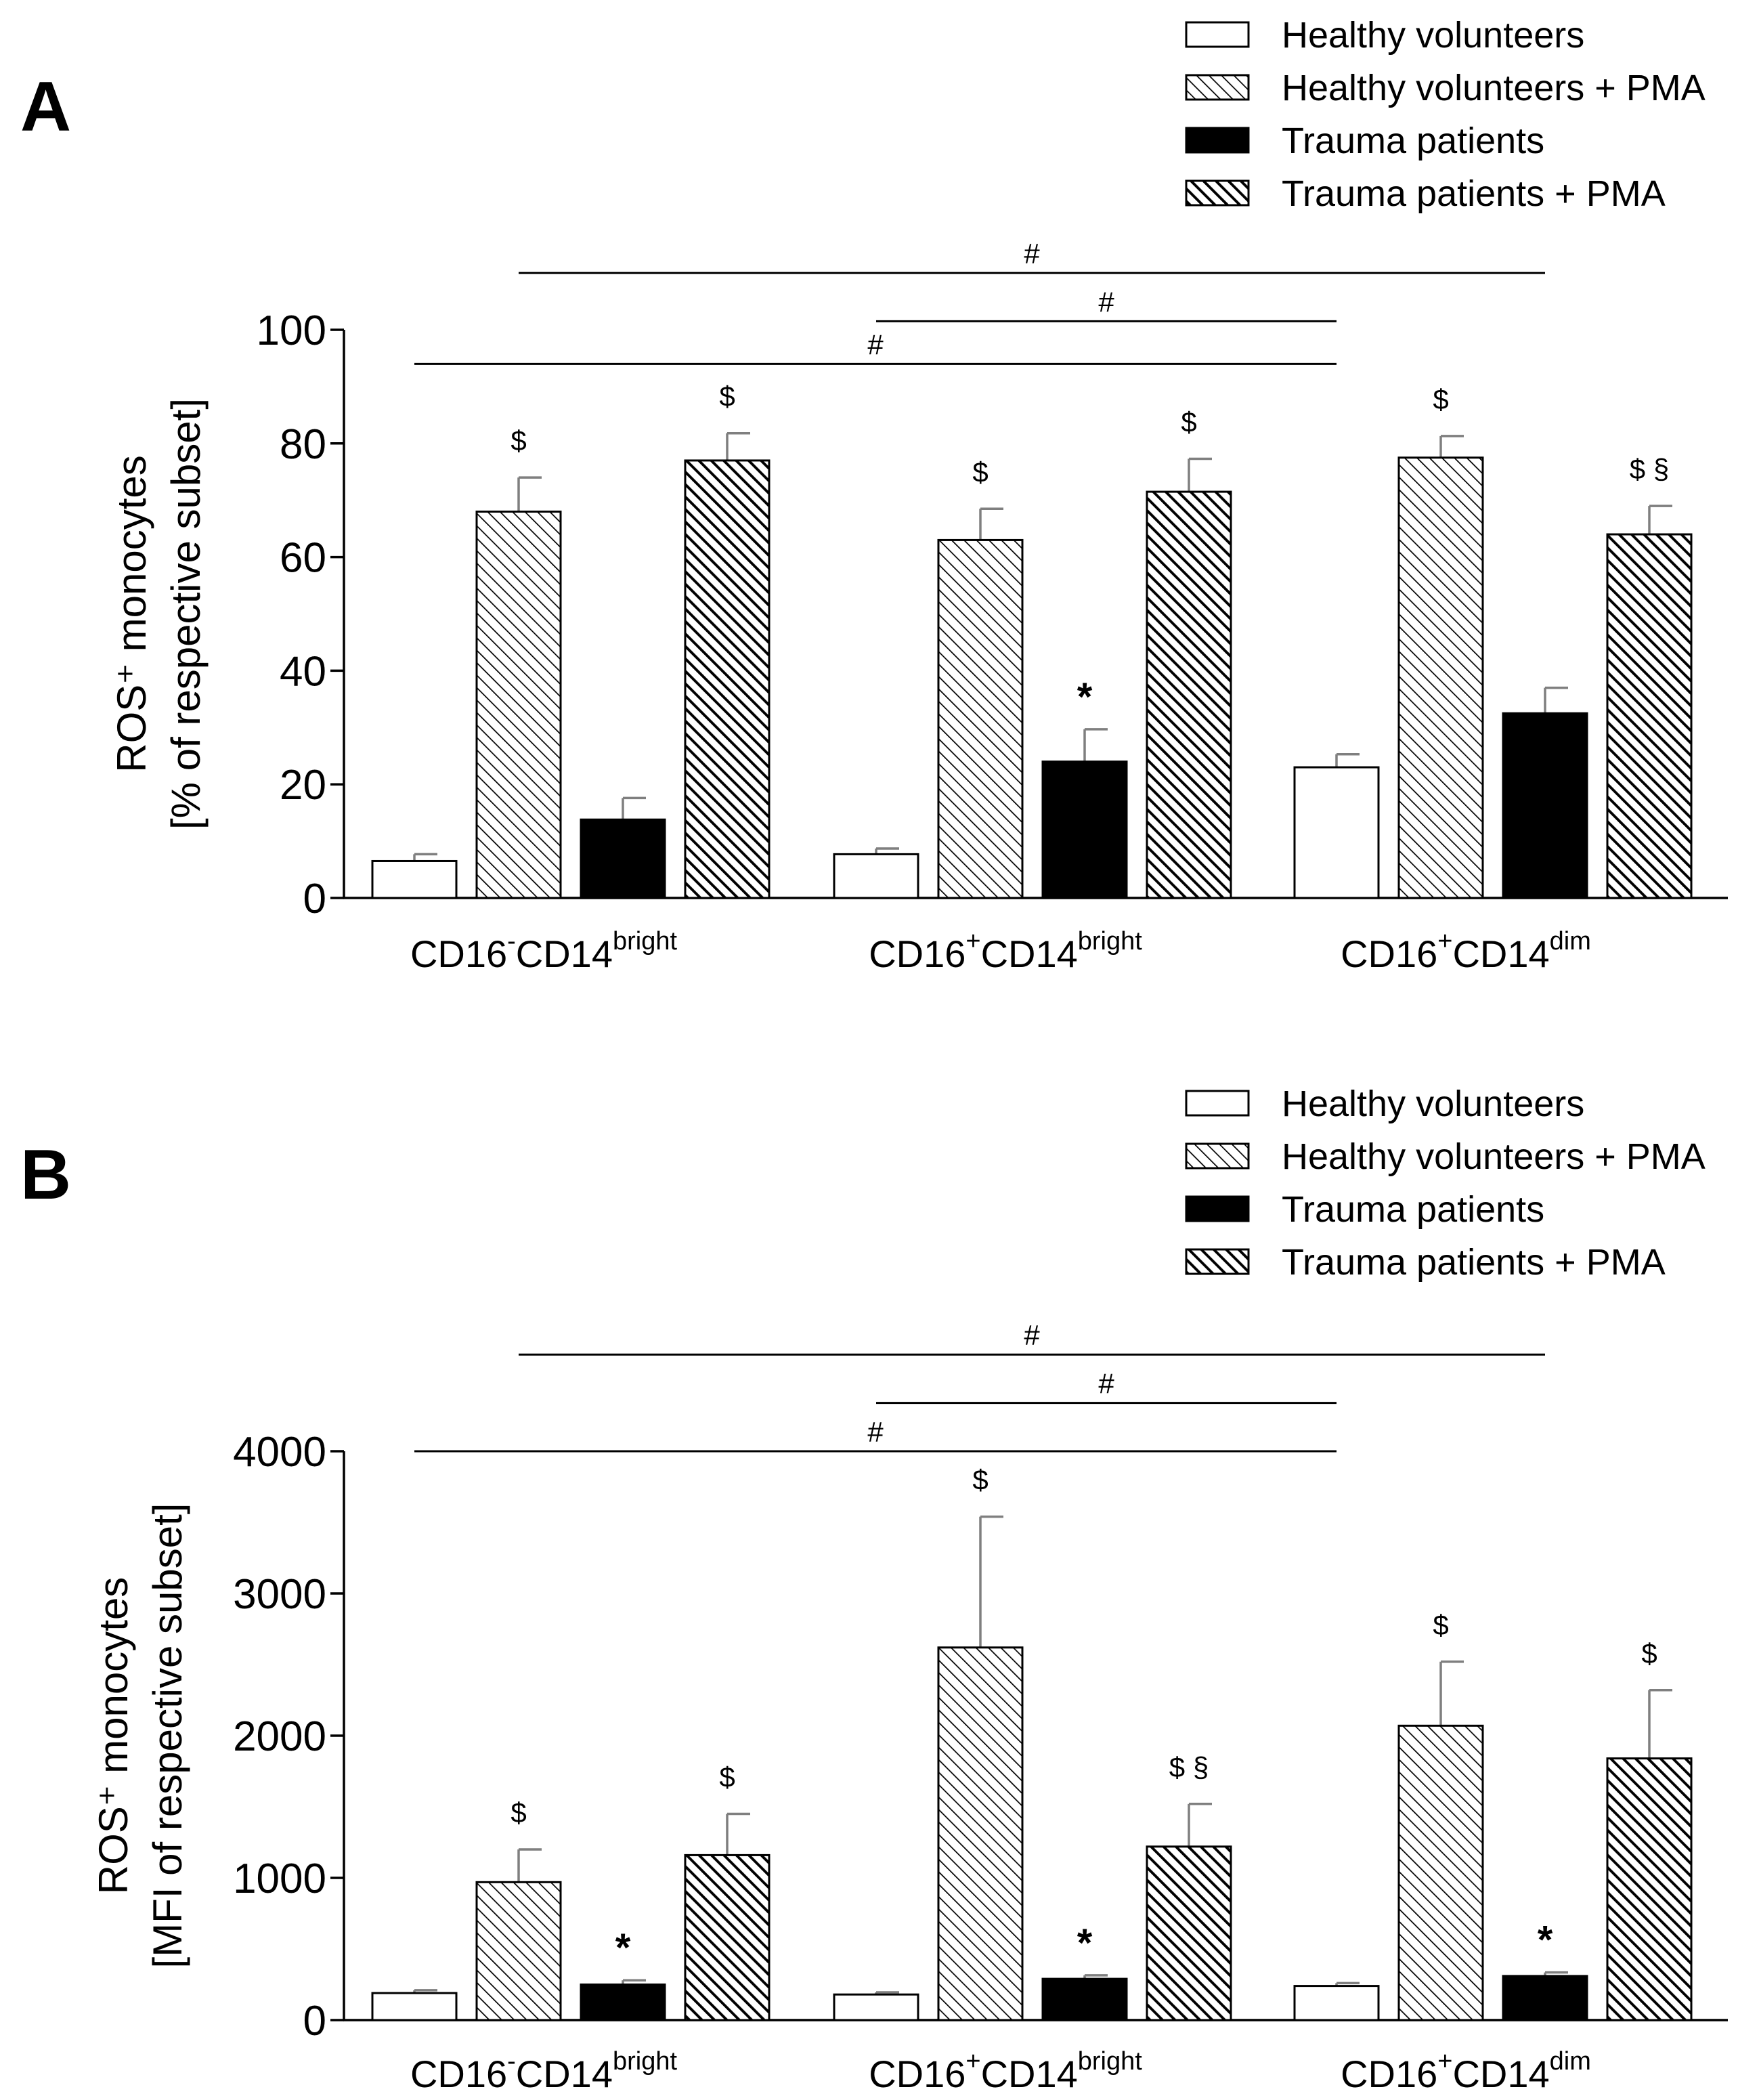  What do you see at coordinates (303, 558) in the screenshot?
I see `y-tick-label: 60` at bounding box center [303, 558].